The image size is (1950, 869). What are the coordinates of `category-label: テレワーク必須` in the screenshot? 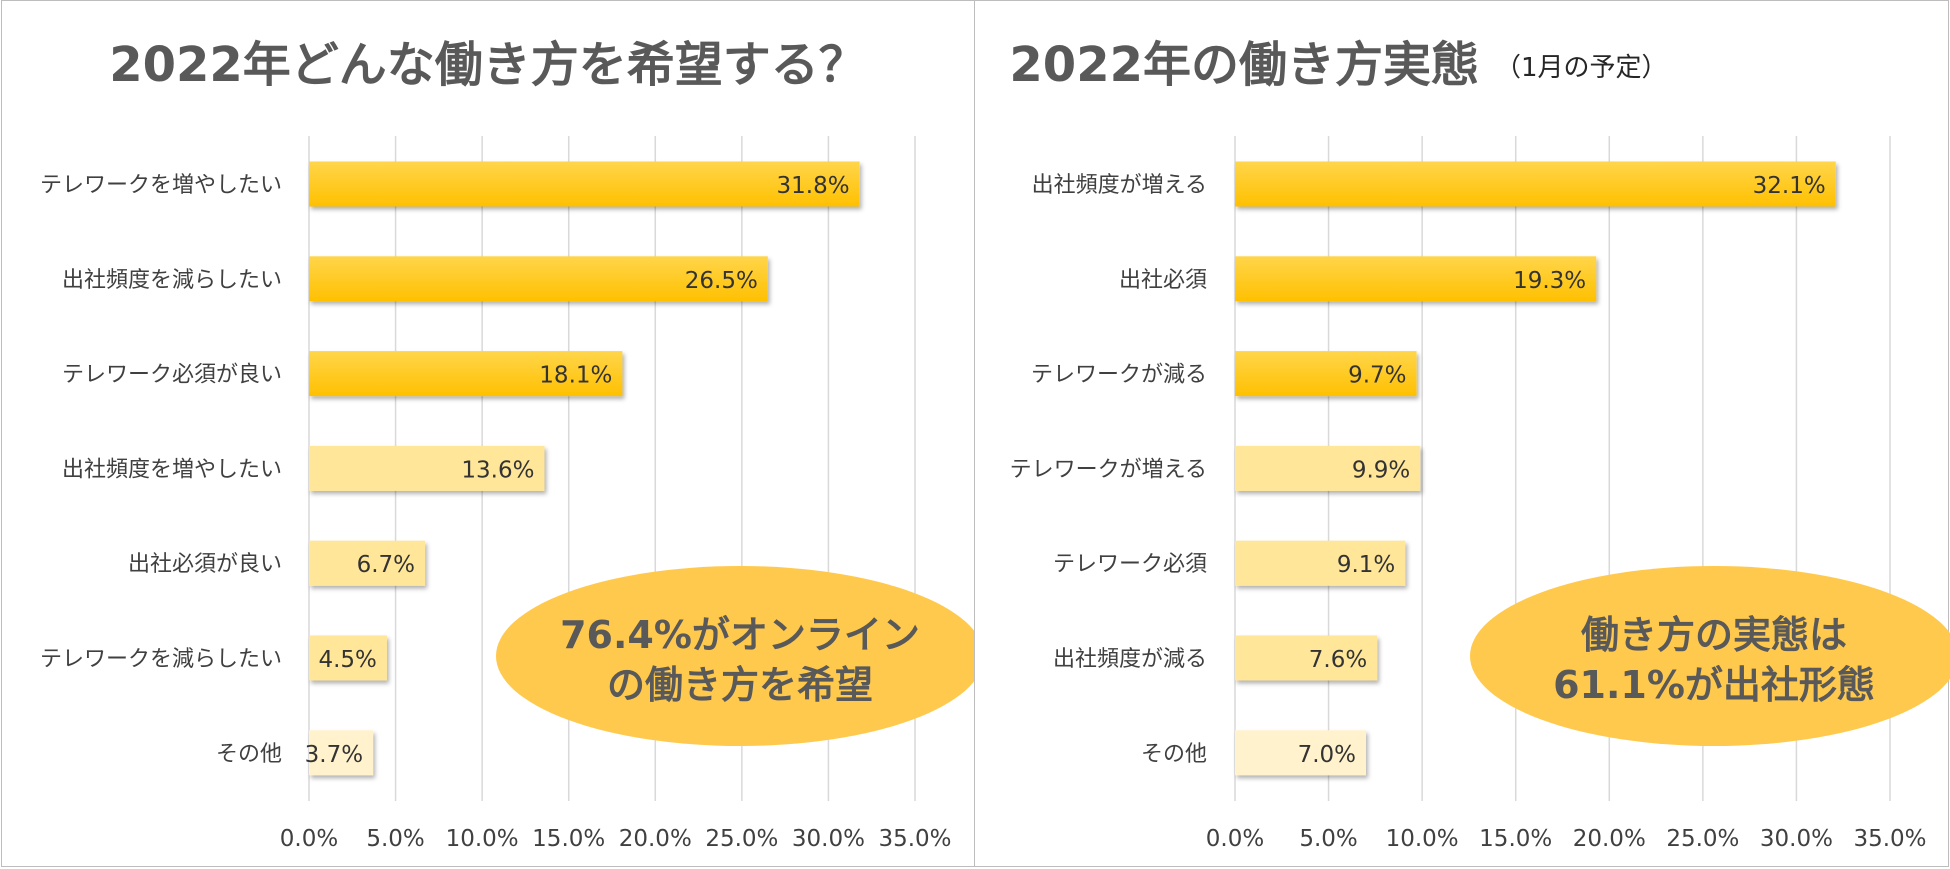 It's located at (1130, 564).